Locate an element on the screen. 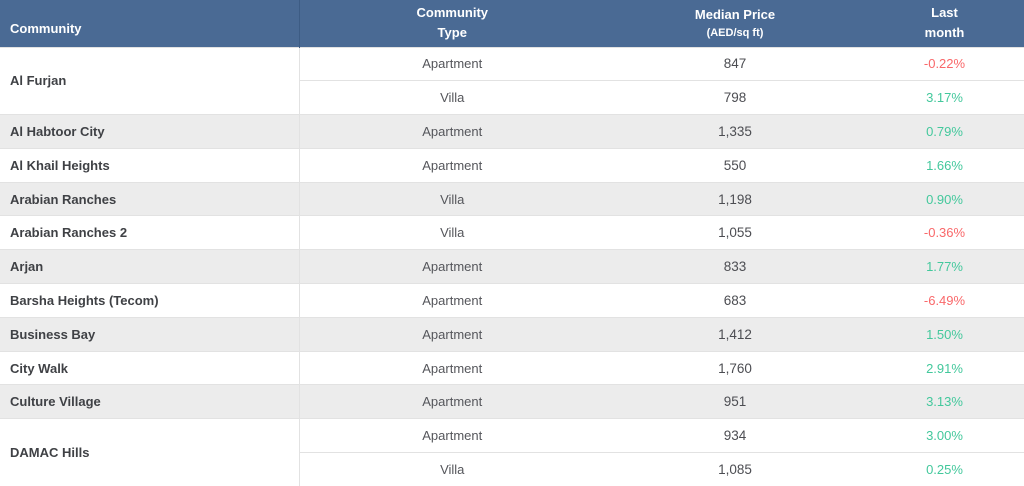 The image size is (1024, 486). table-row: Barsha Heights (Tecom) Apartment 683 -6.49% is located at coordinates (512, 300).